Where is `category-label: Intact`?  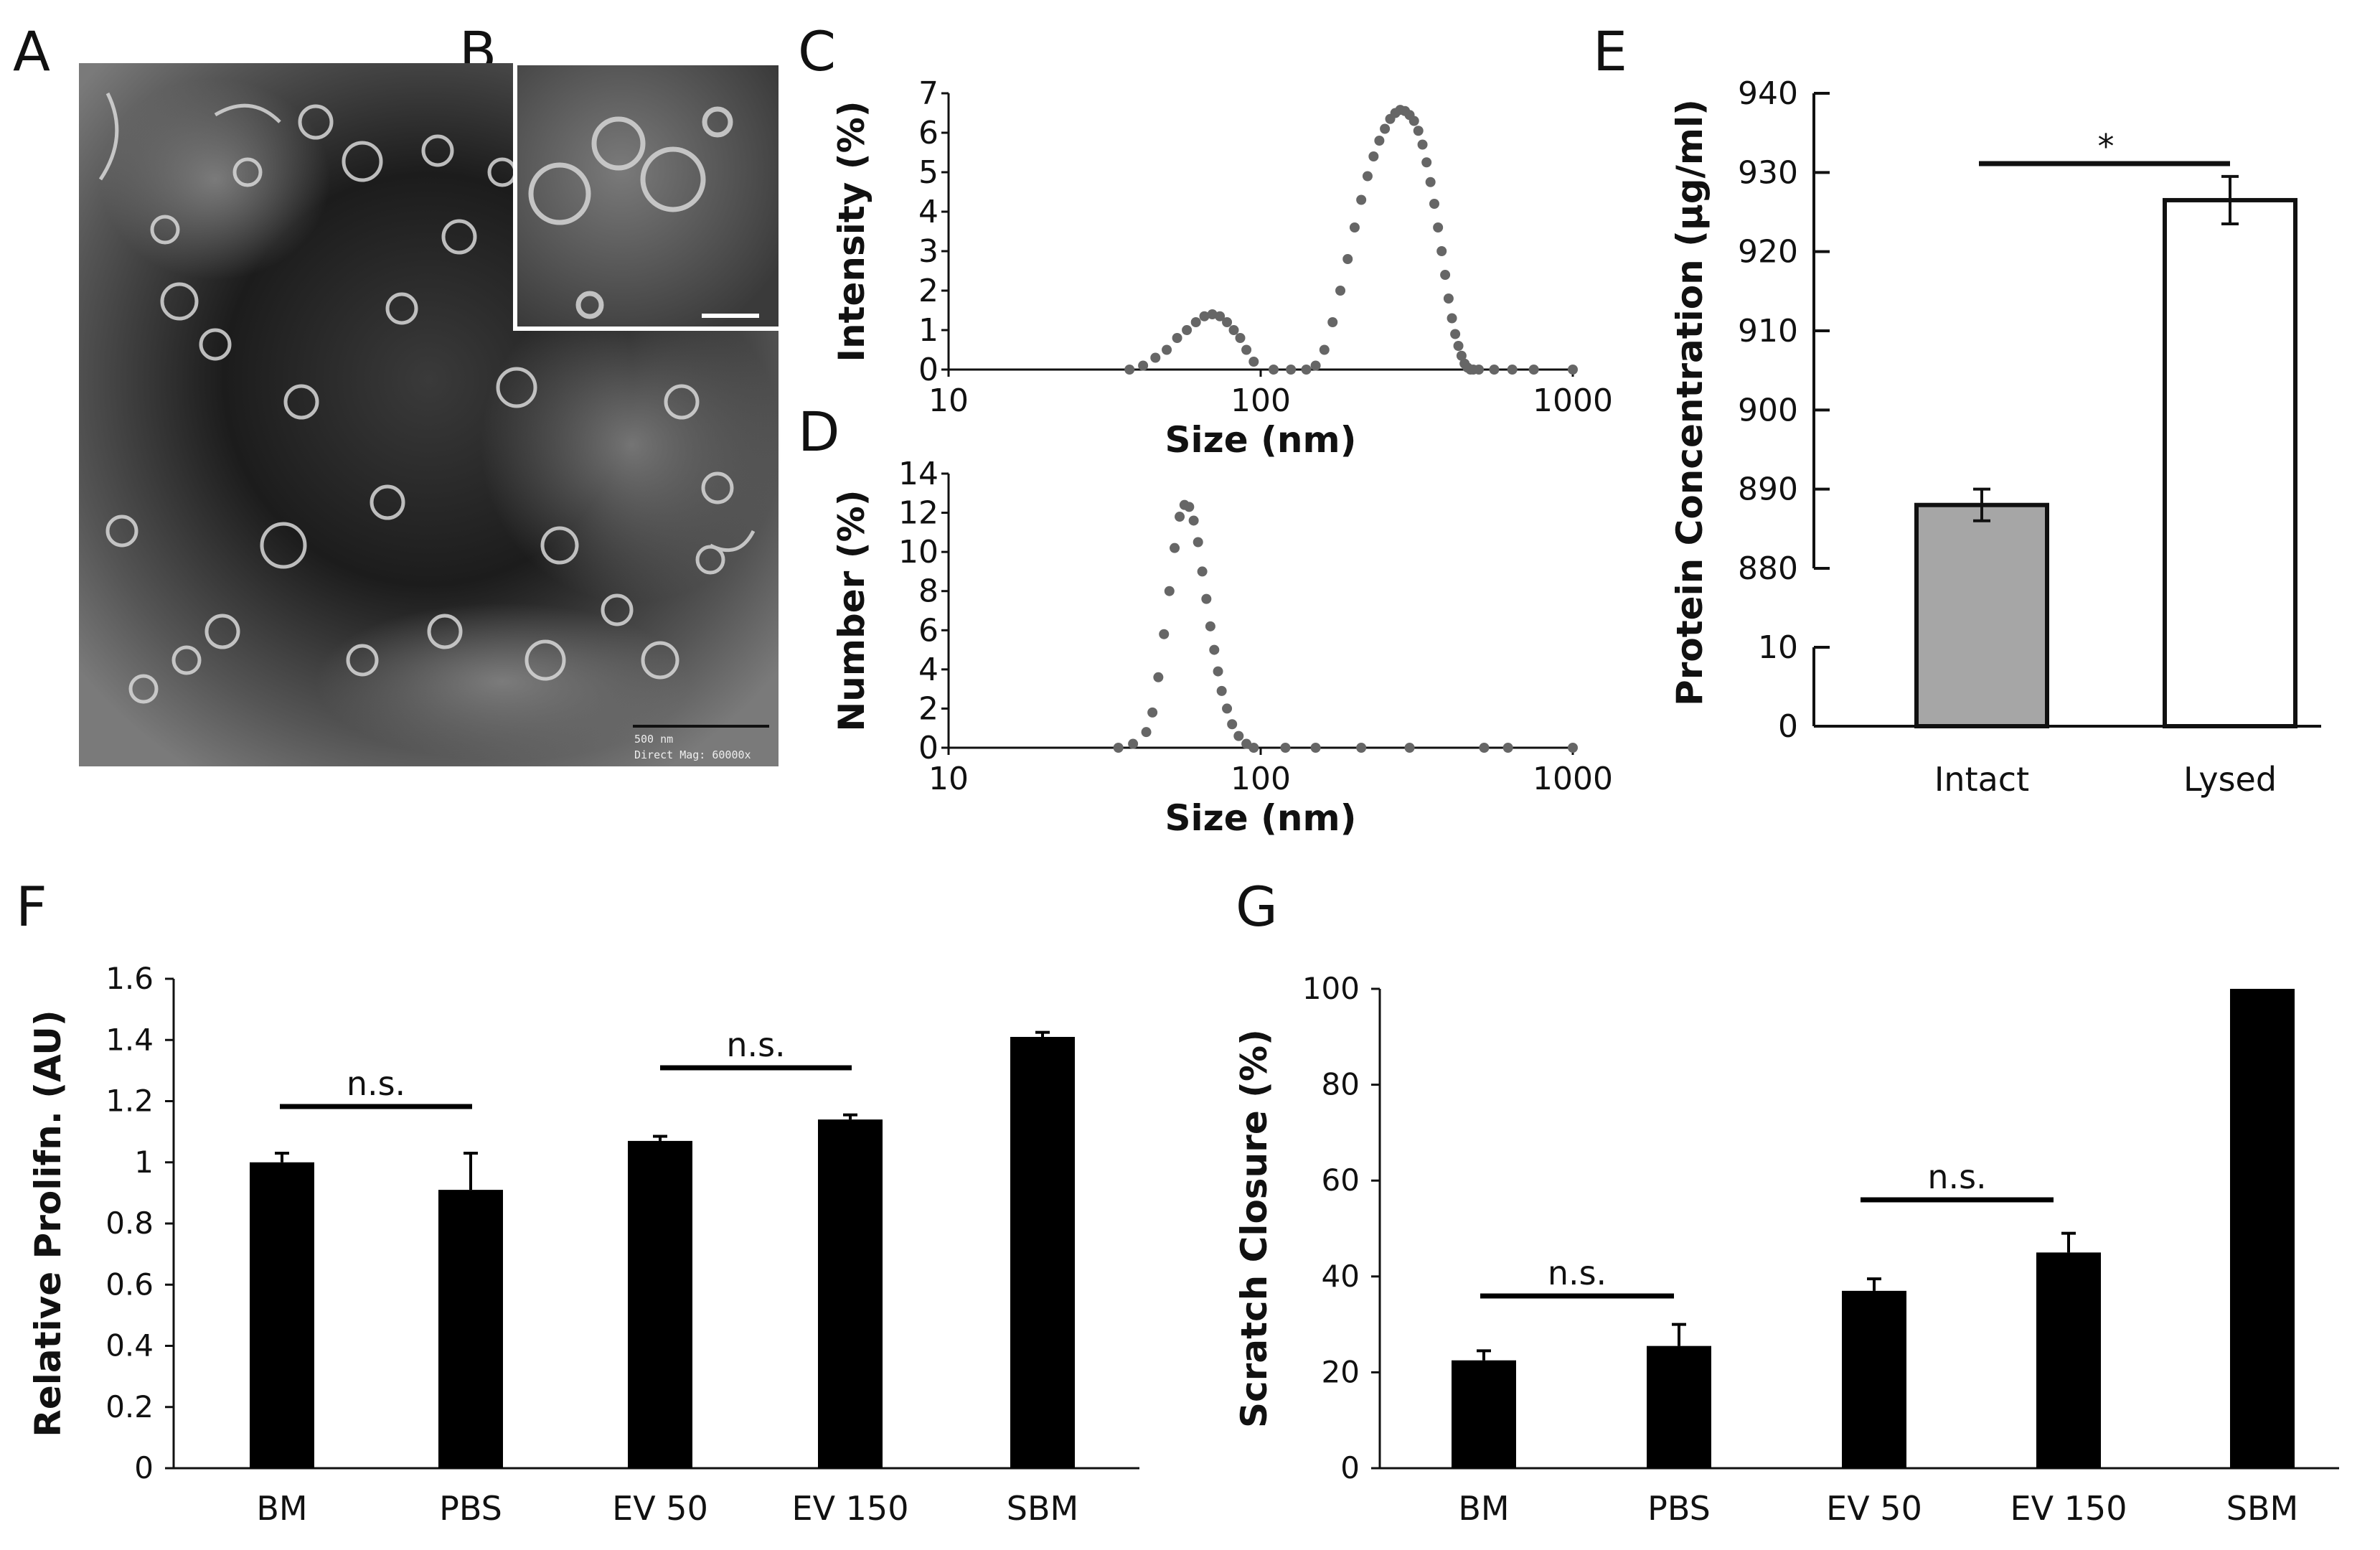
category-label: Intact is located at coordinates (1981, 779).